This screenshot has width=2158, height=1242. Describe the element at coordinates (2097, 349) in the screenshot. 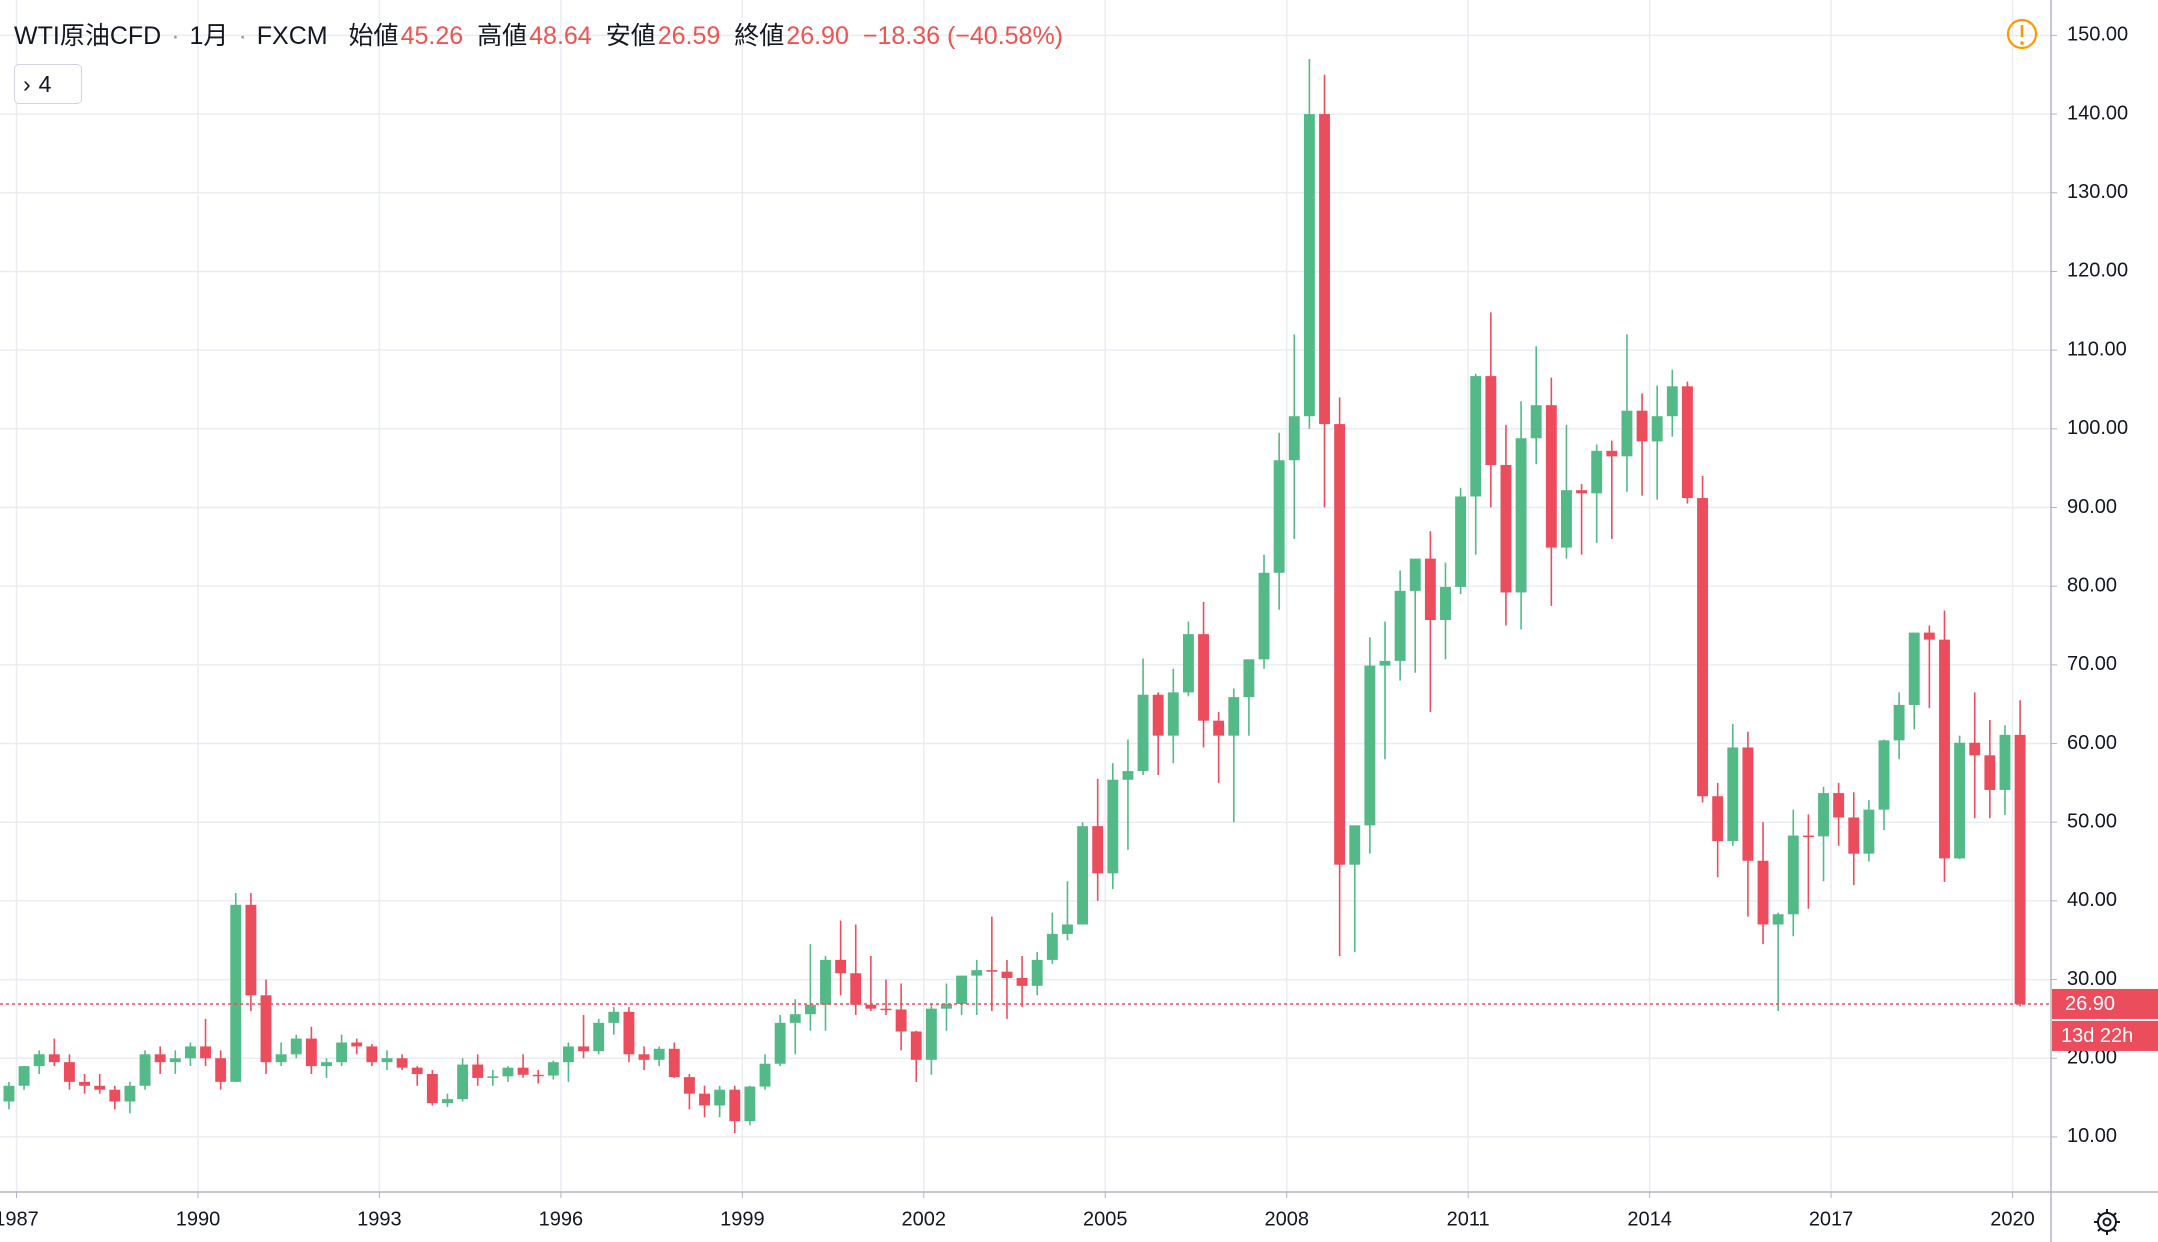

I see `y-tick-label: 110.00` at that location.